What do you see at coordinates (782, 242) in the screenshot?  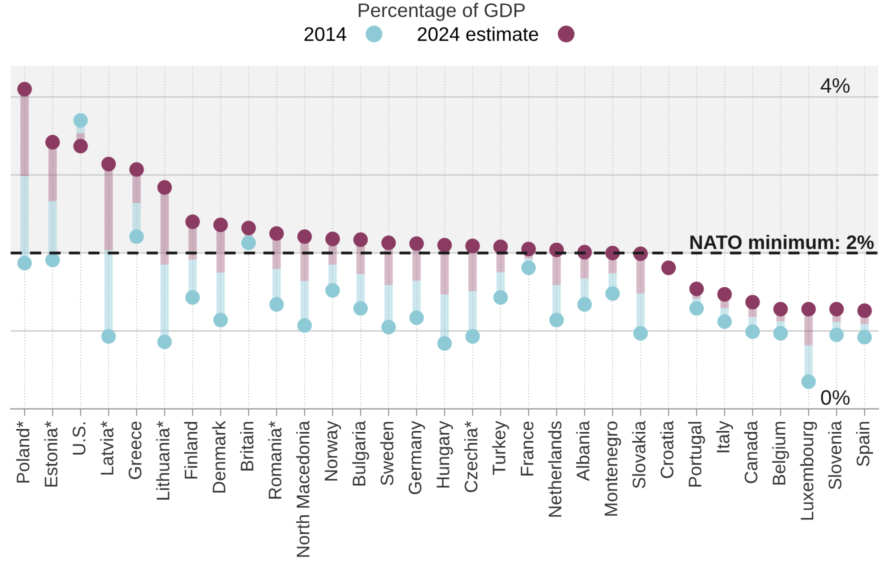 I see `ref-line-label: NATO minimum: 2%` at bounding box center [782, 242].